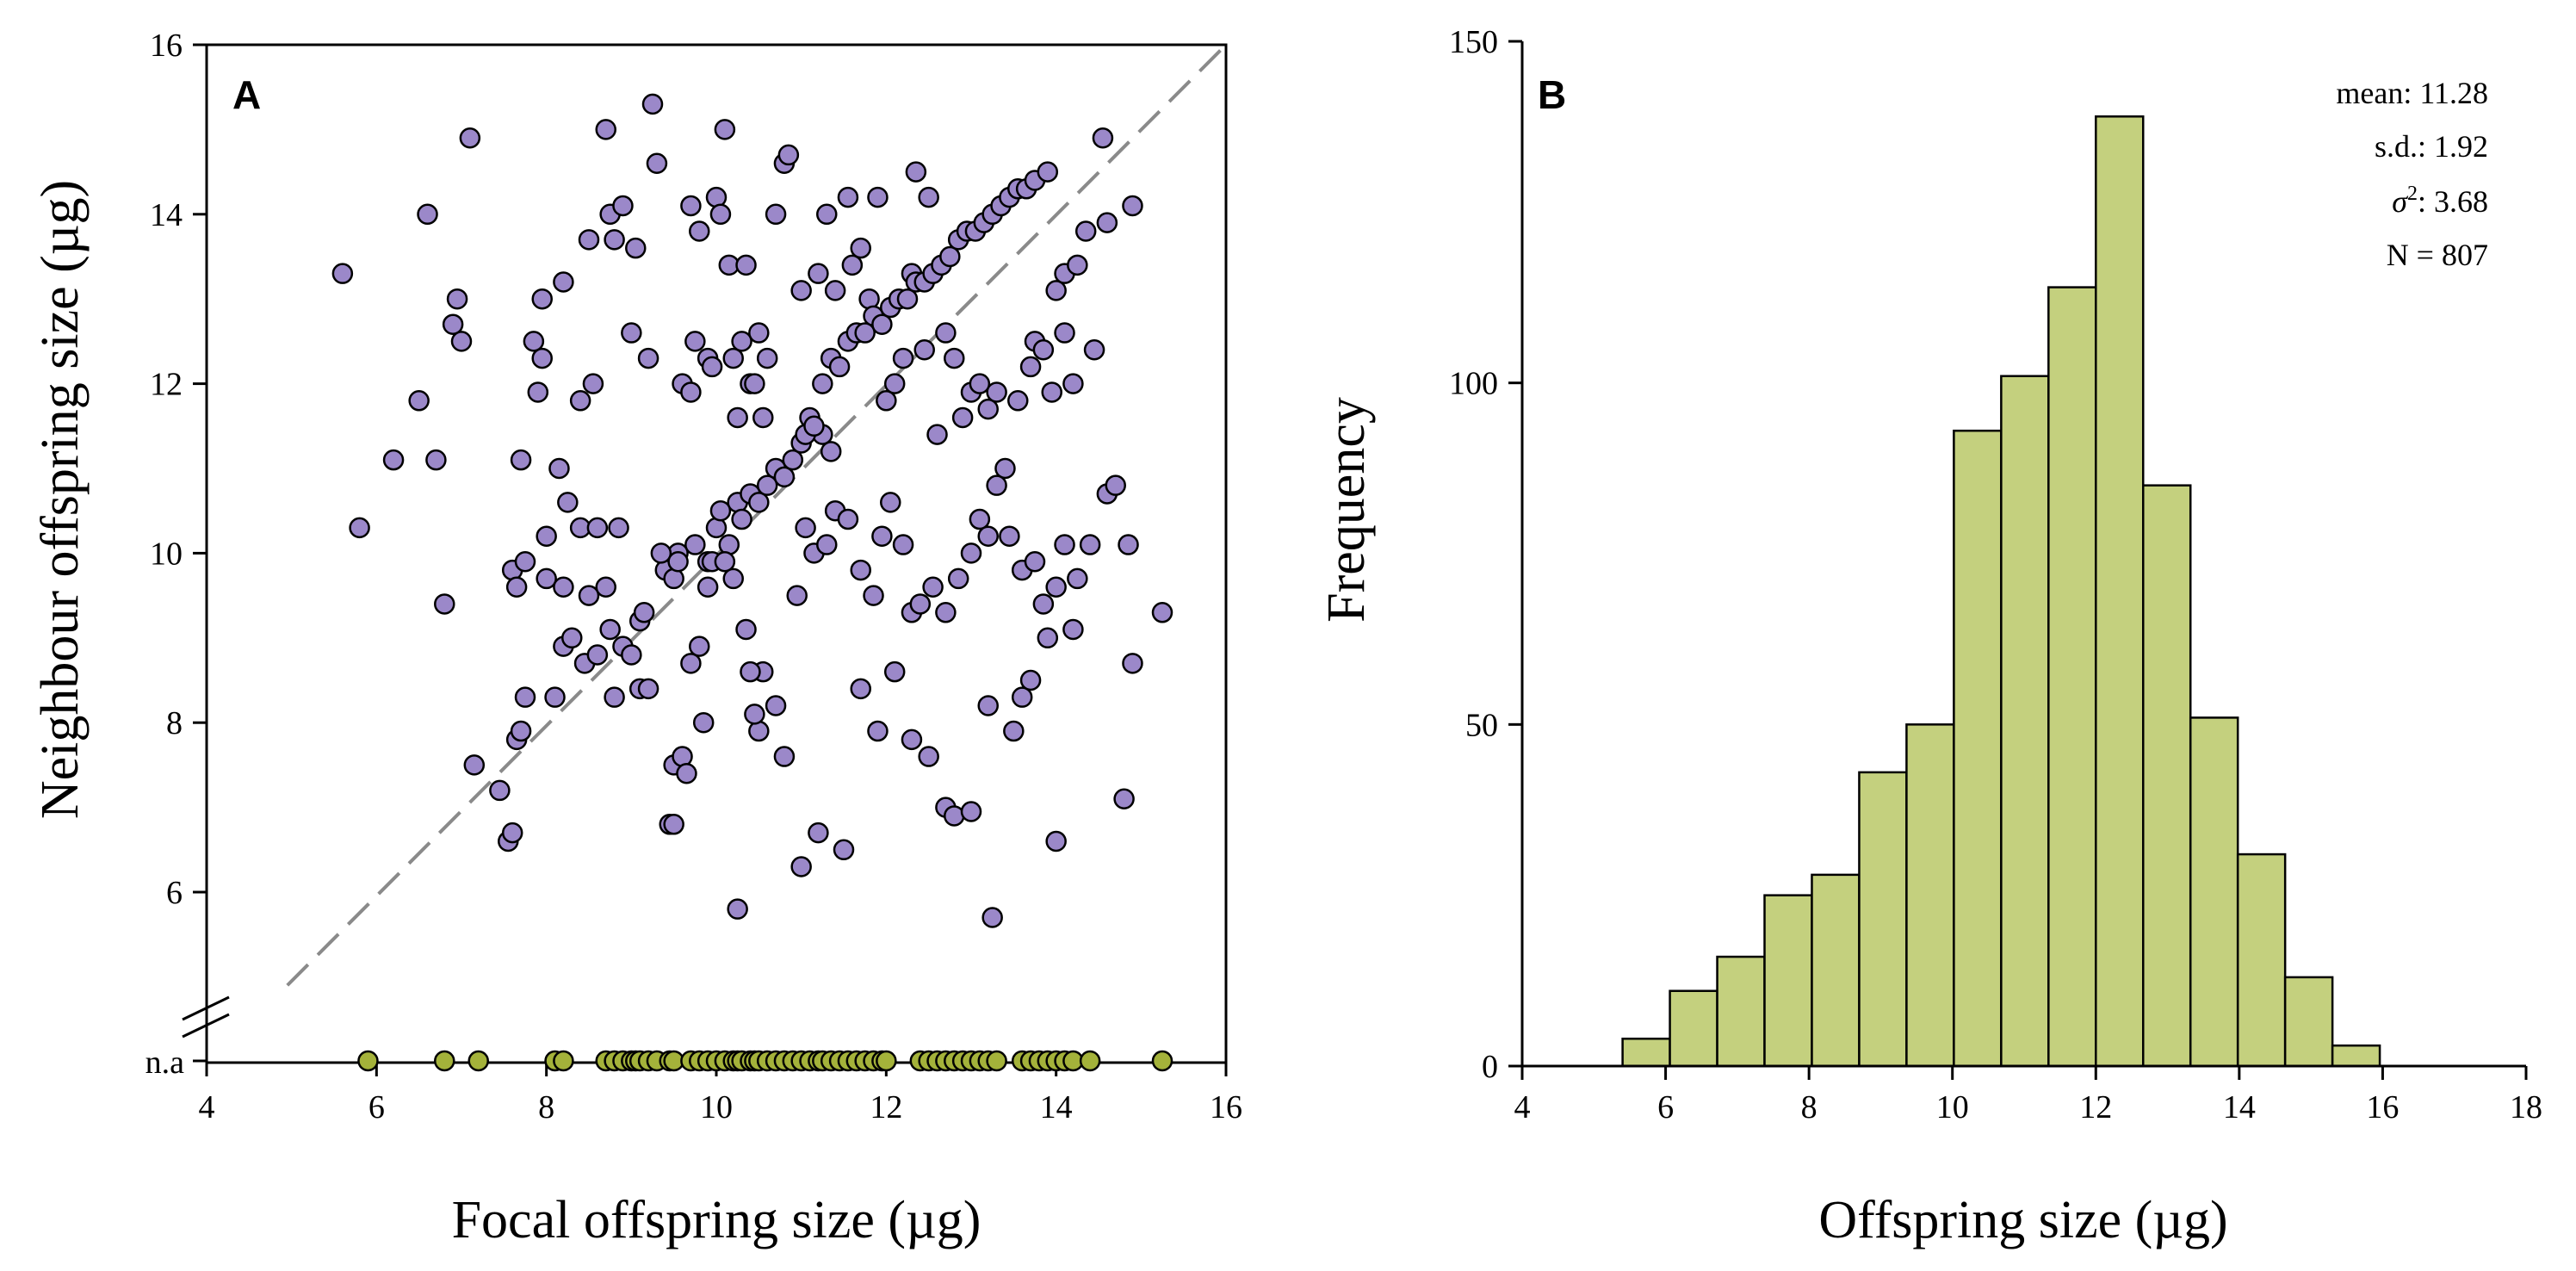 This screenshot has width=2576, height=1271. Describe the element at coordinates (886, 1107) in the screenshot. I see `panel-a-x-tick-label: 12` at that location.